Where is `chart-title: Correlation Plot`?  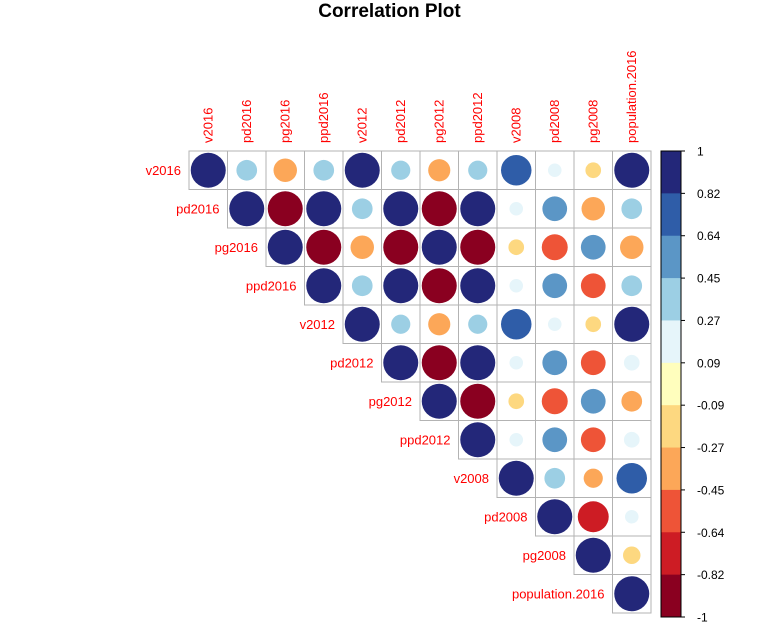
chart-title: Correlation Plot is located at coordinates (389, 11).